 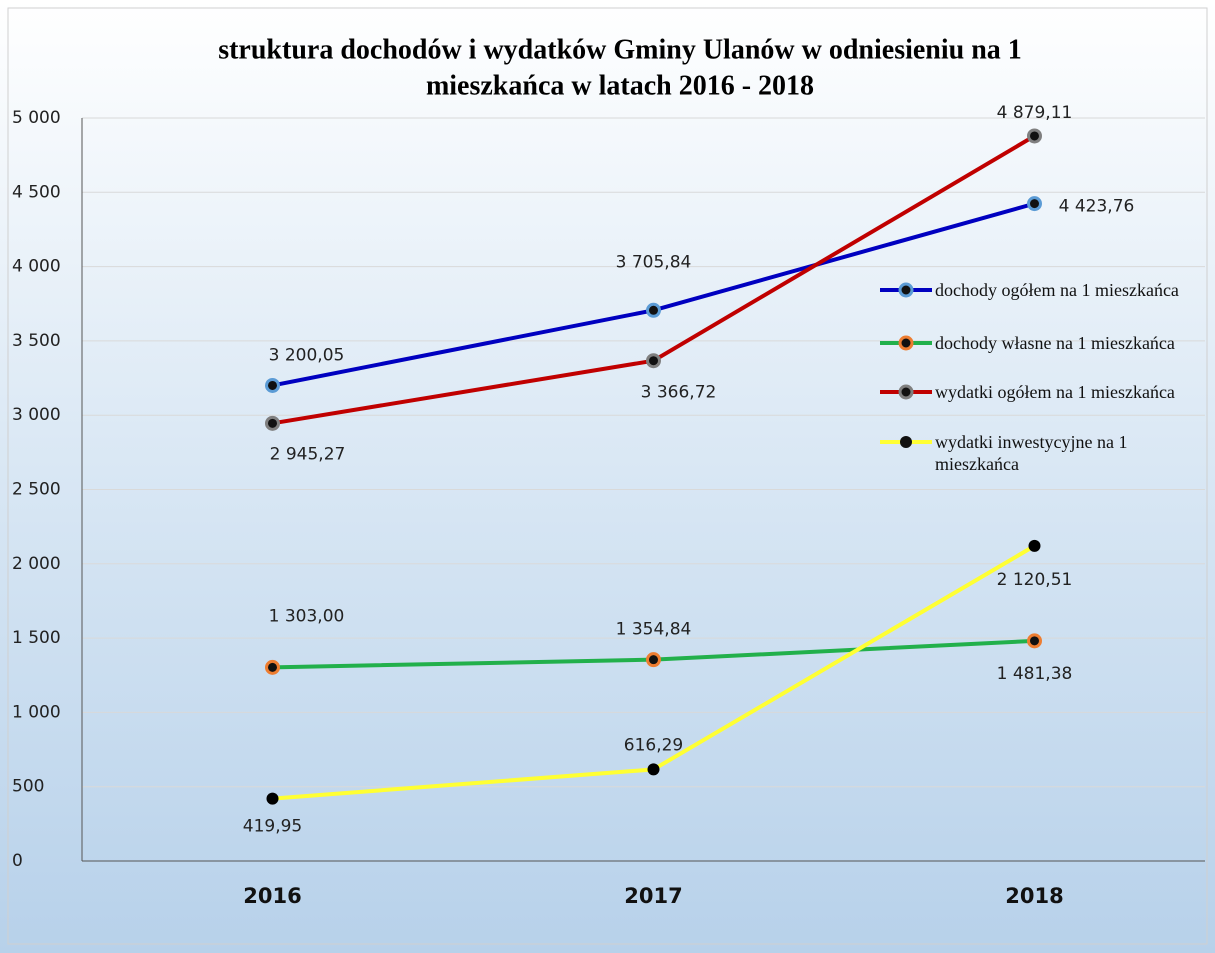 I want to click on x-tick-label: 2018, so click(x=1034, y=896).